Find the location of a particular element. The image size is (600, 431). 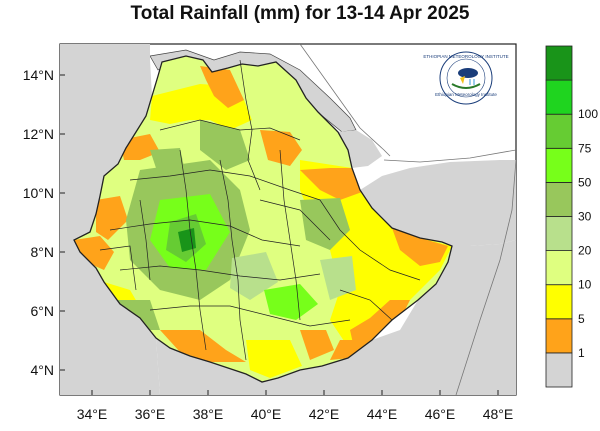

legend-label: 5 is located at coordinates (581, 319).